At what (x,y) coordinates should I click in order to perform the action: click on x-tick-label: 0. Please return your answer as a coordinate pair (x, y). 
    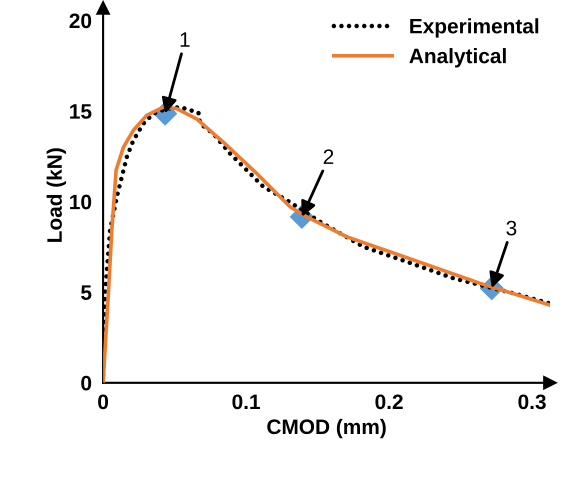
    Looking at the image, I should click on (103, 402).